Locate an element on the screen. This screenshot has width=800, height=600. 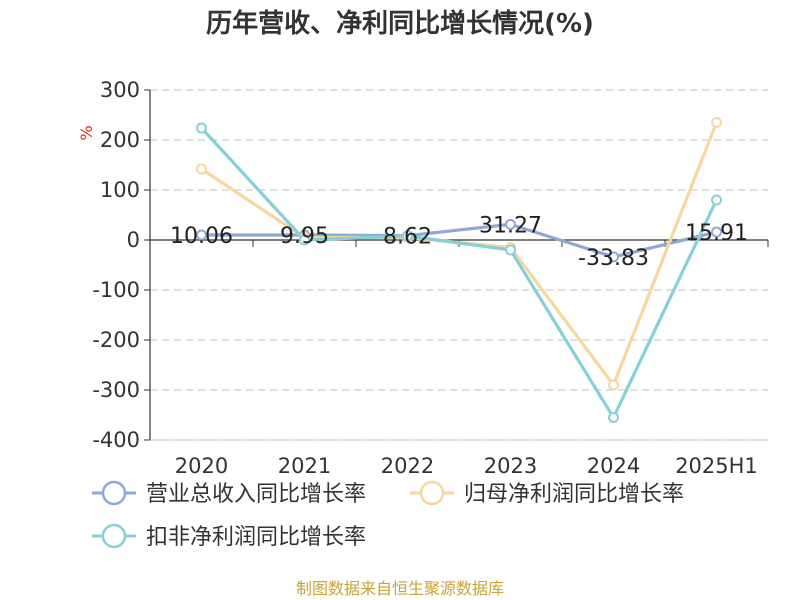
y-tick-label: 200 is located at coordinates (120, 140).